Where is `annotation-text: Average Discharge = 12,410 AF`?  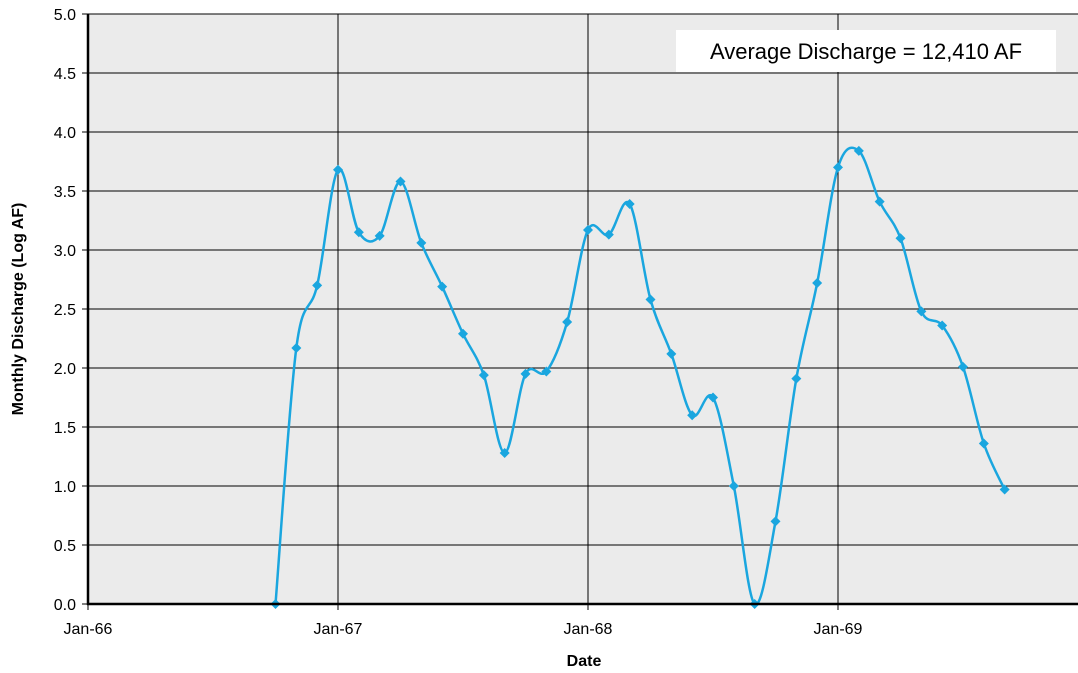
annotation-text: Average Discharge = 12,410 AF is located at coordinates (866, 51).